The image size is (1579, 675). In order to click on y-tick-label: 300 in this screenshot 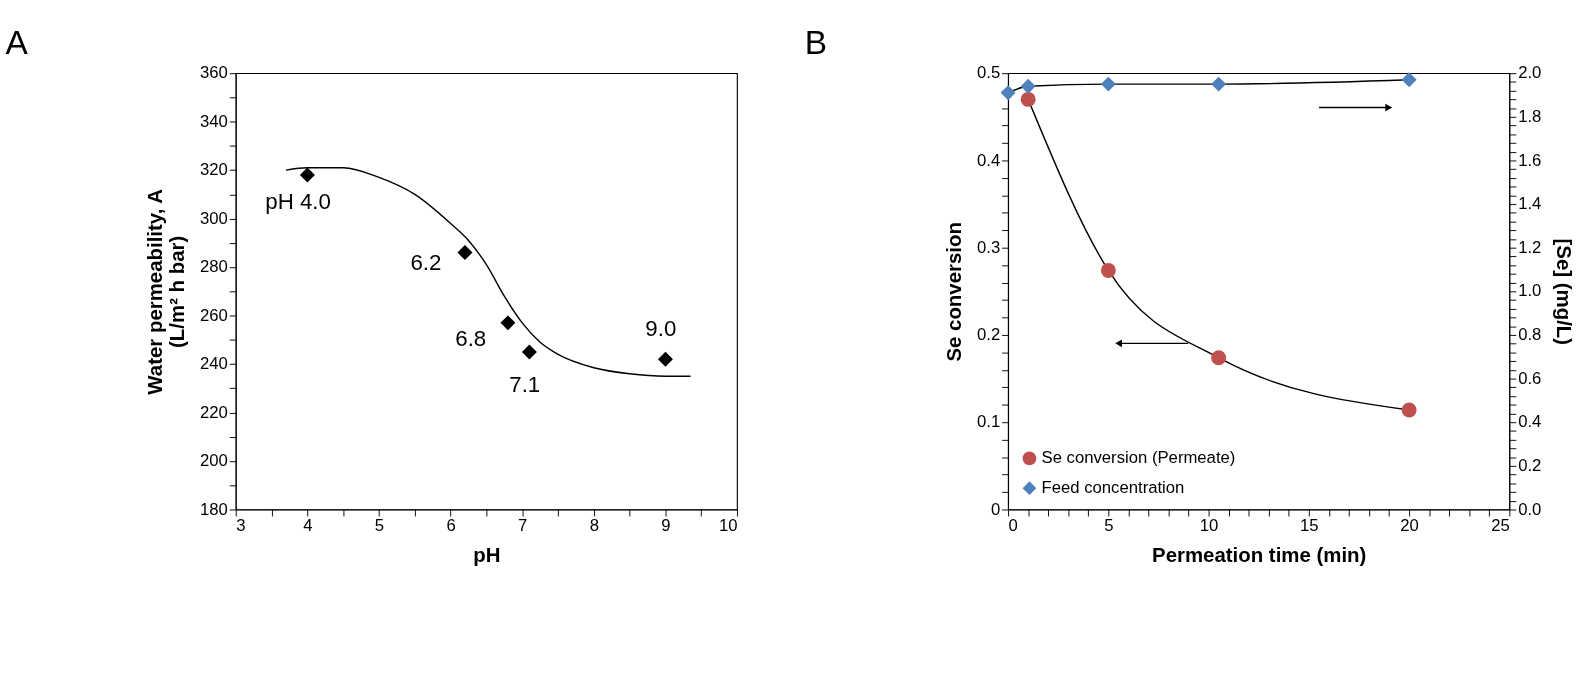, I will do `click(214, 218)`.